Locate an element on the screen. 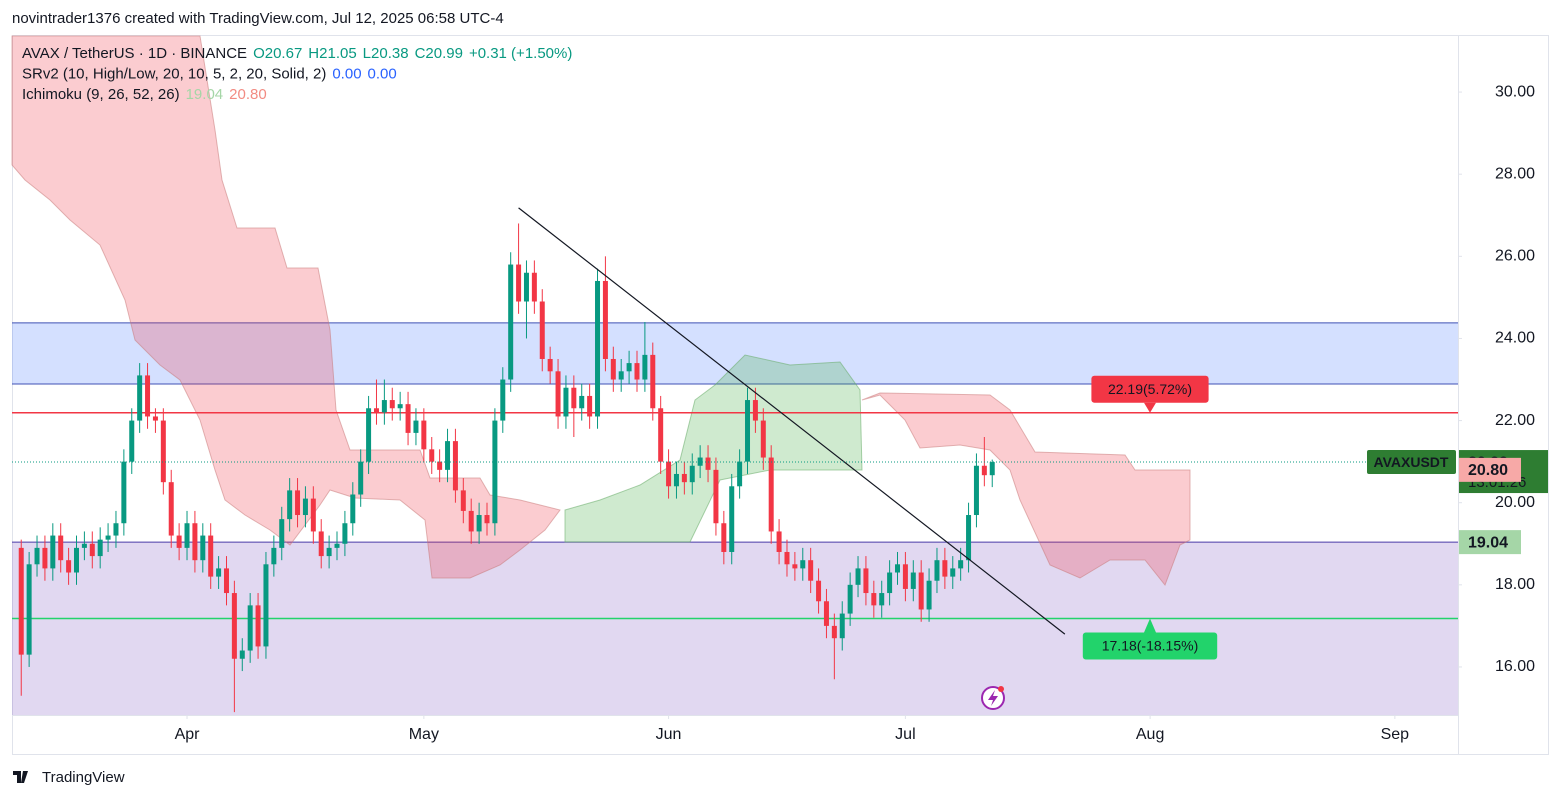 The image size is (1563, 804). y-tick-label: 30.00 is located at coordinates (1515, 91).